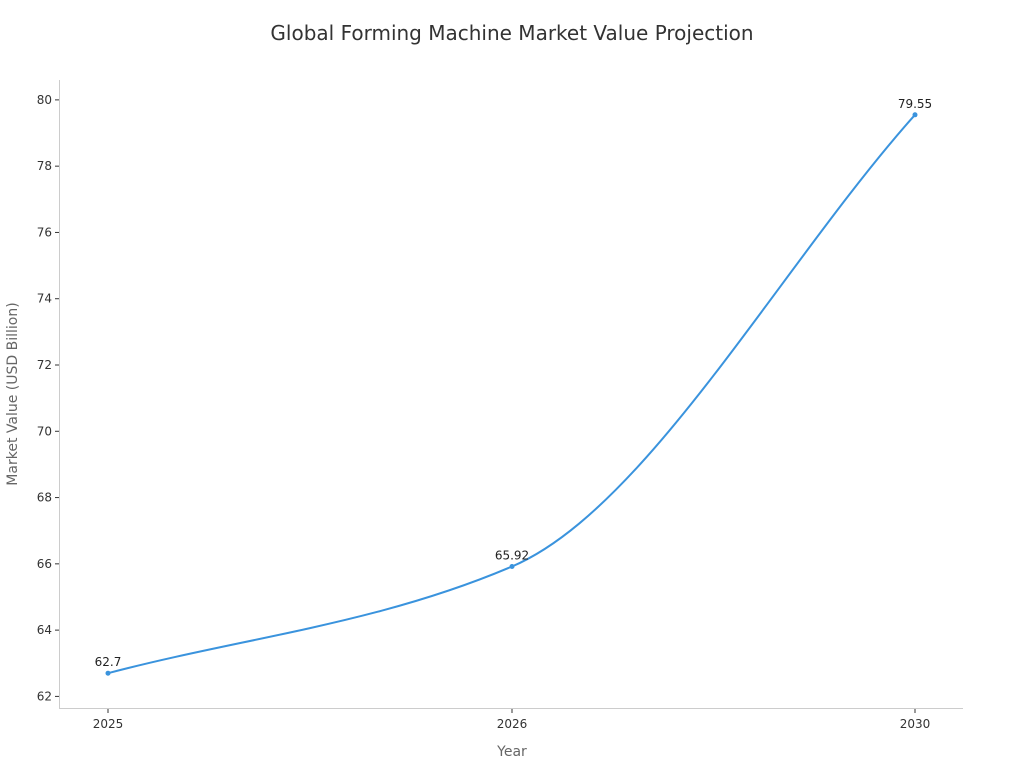 The width and height of the screenshot is (1024, 768). I want to click on y-axis-title: Market Value (USD Billion), so click(13, 393).